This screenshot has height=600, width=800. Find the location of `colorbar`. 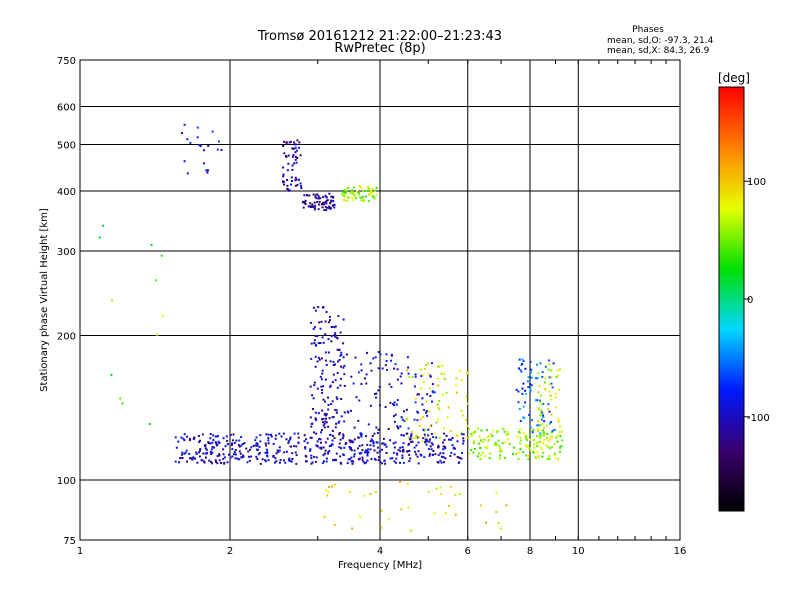

colorbar is located at coordinates (731, 299).